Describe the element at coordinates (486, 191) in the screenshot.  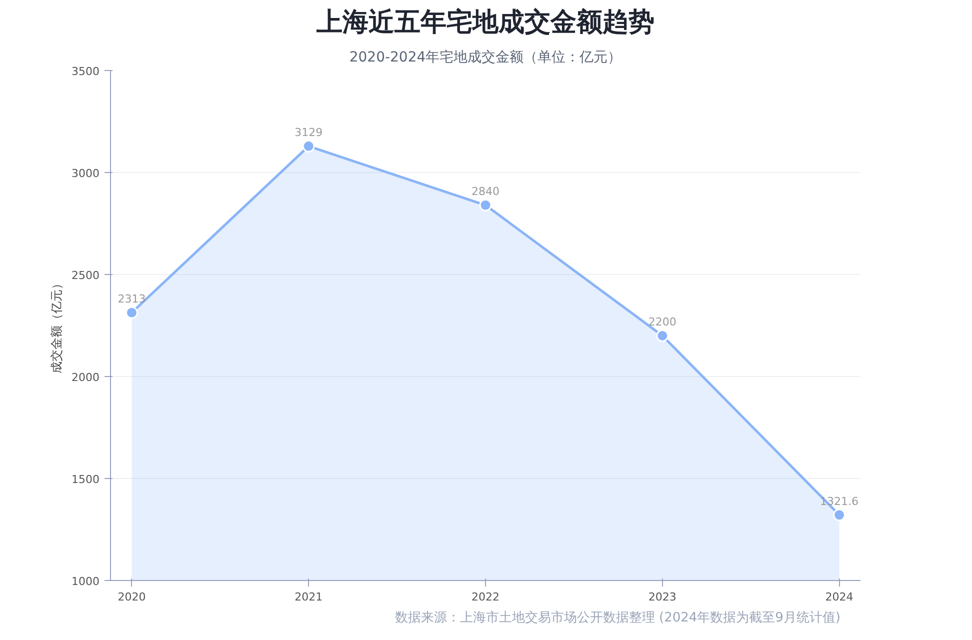
I see `data-label: 2840` at that location.